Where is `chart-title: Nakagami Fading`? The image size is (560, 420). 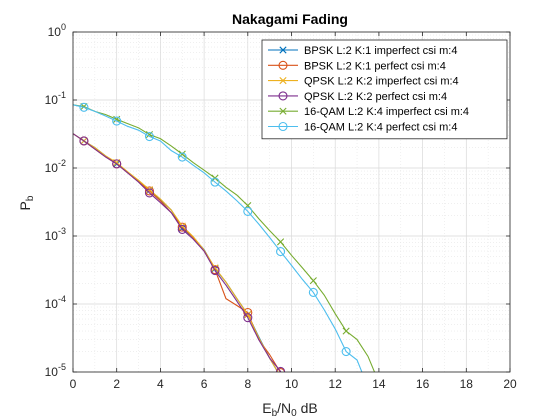 chart-title: Nakagami Fading is located at coordinates (290, 19).